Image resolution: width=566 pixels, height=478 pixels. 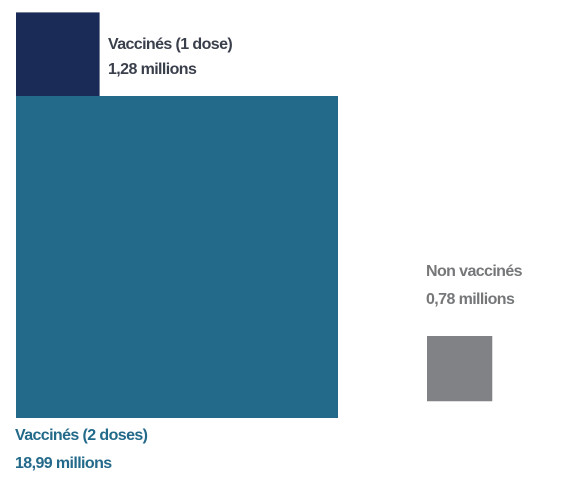 I want to click on one-dose-value: 1,28 millions, so click(x=152, y=69).